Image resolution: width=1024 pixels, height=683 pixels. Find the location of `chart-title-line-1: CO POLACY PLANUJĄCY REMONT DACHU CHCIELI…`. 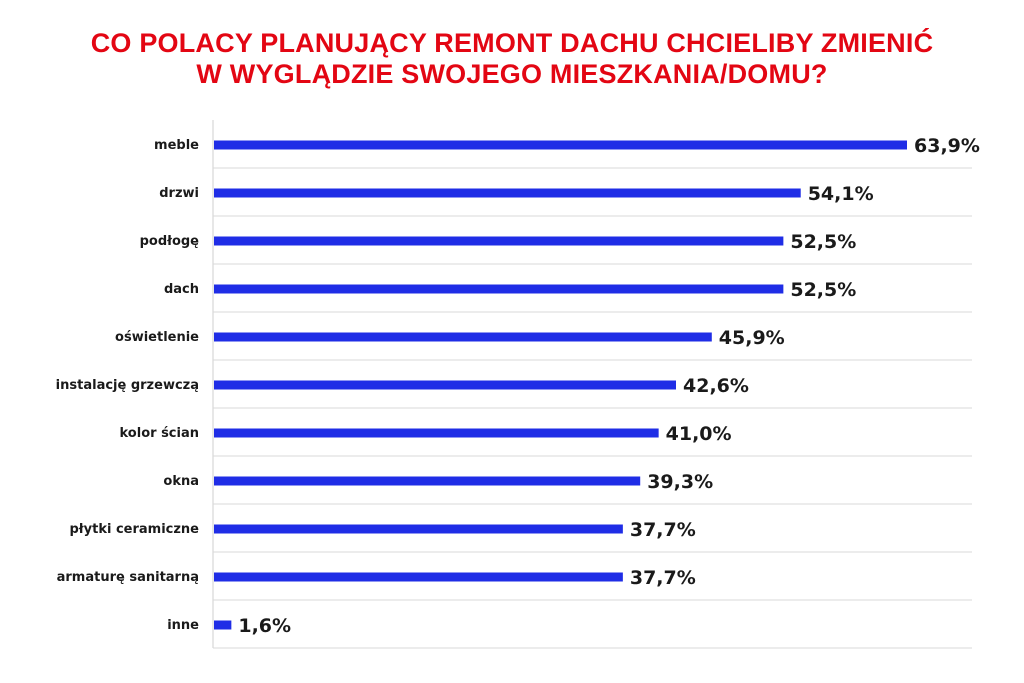

chart-title-line-1: CO POLACY PLANUJĄCY REMONT DACHU CHCIELI… is located at coordinates (512, 43).